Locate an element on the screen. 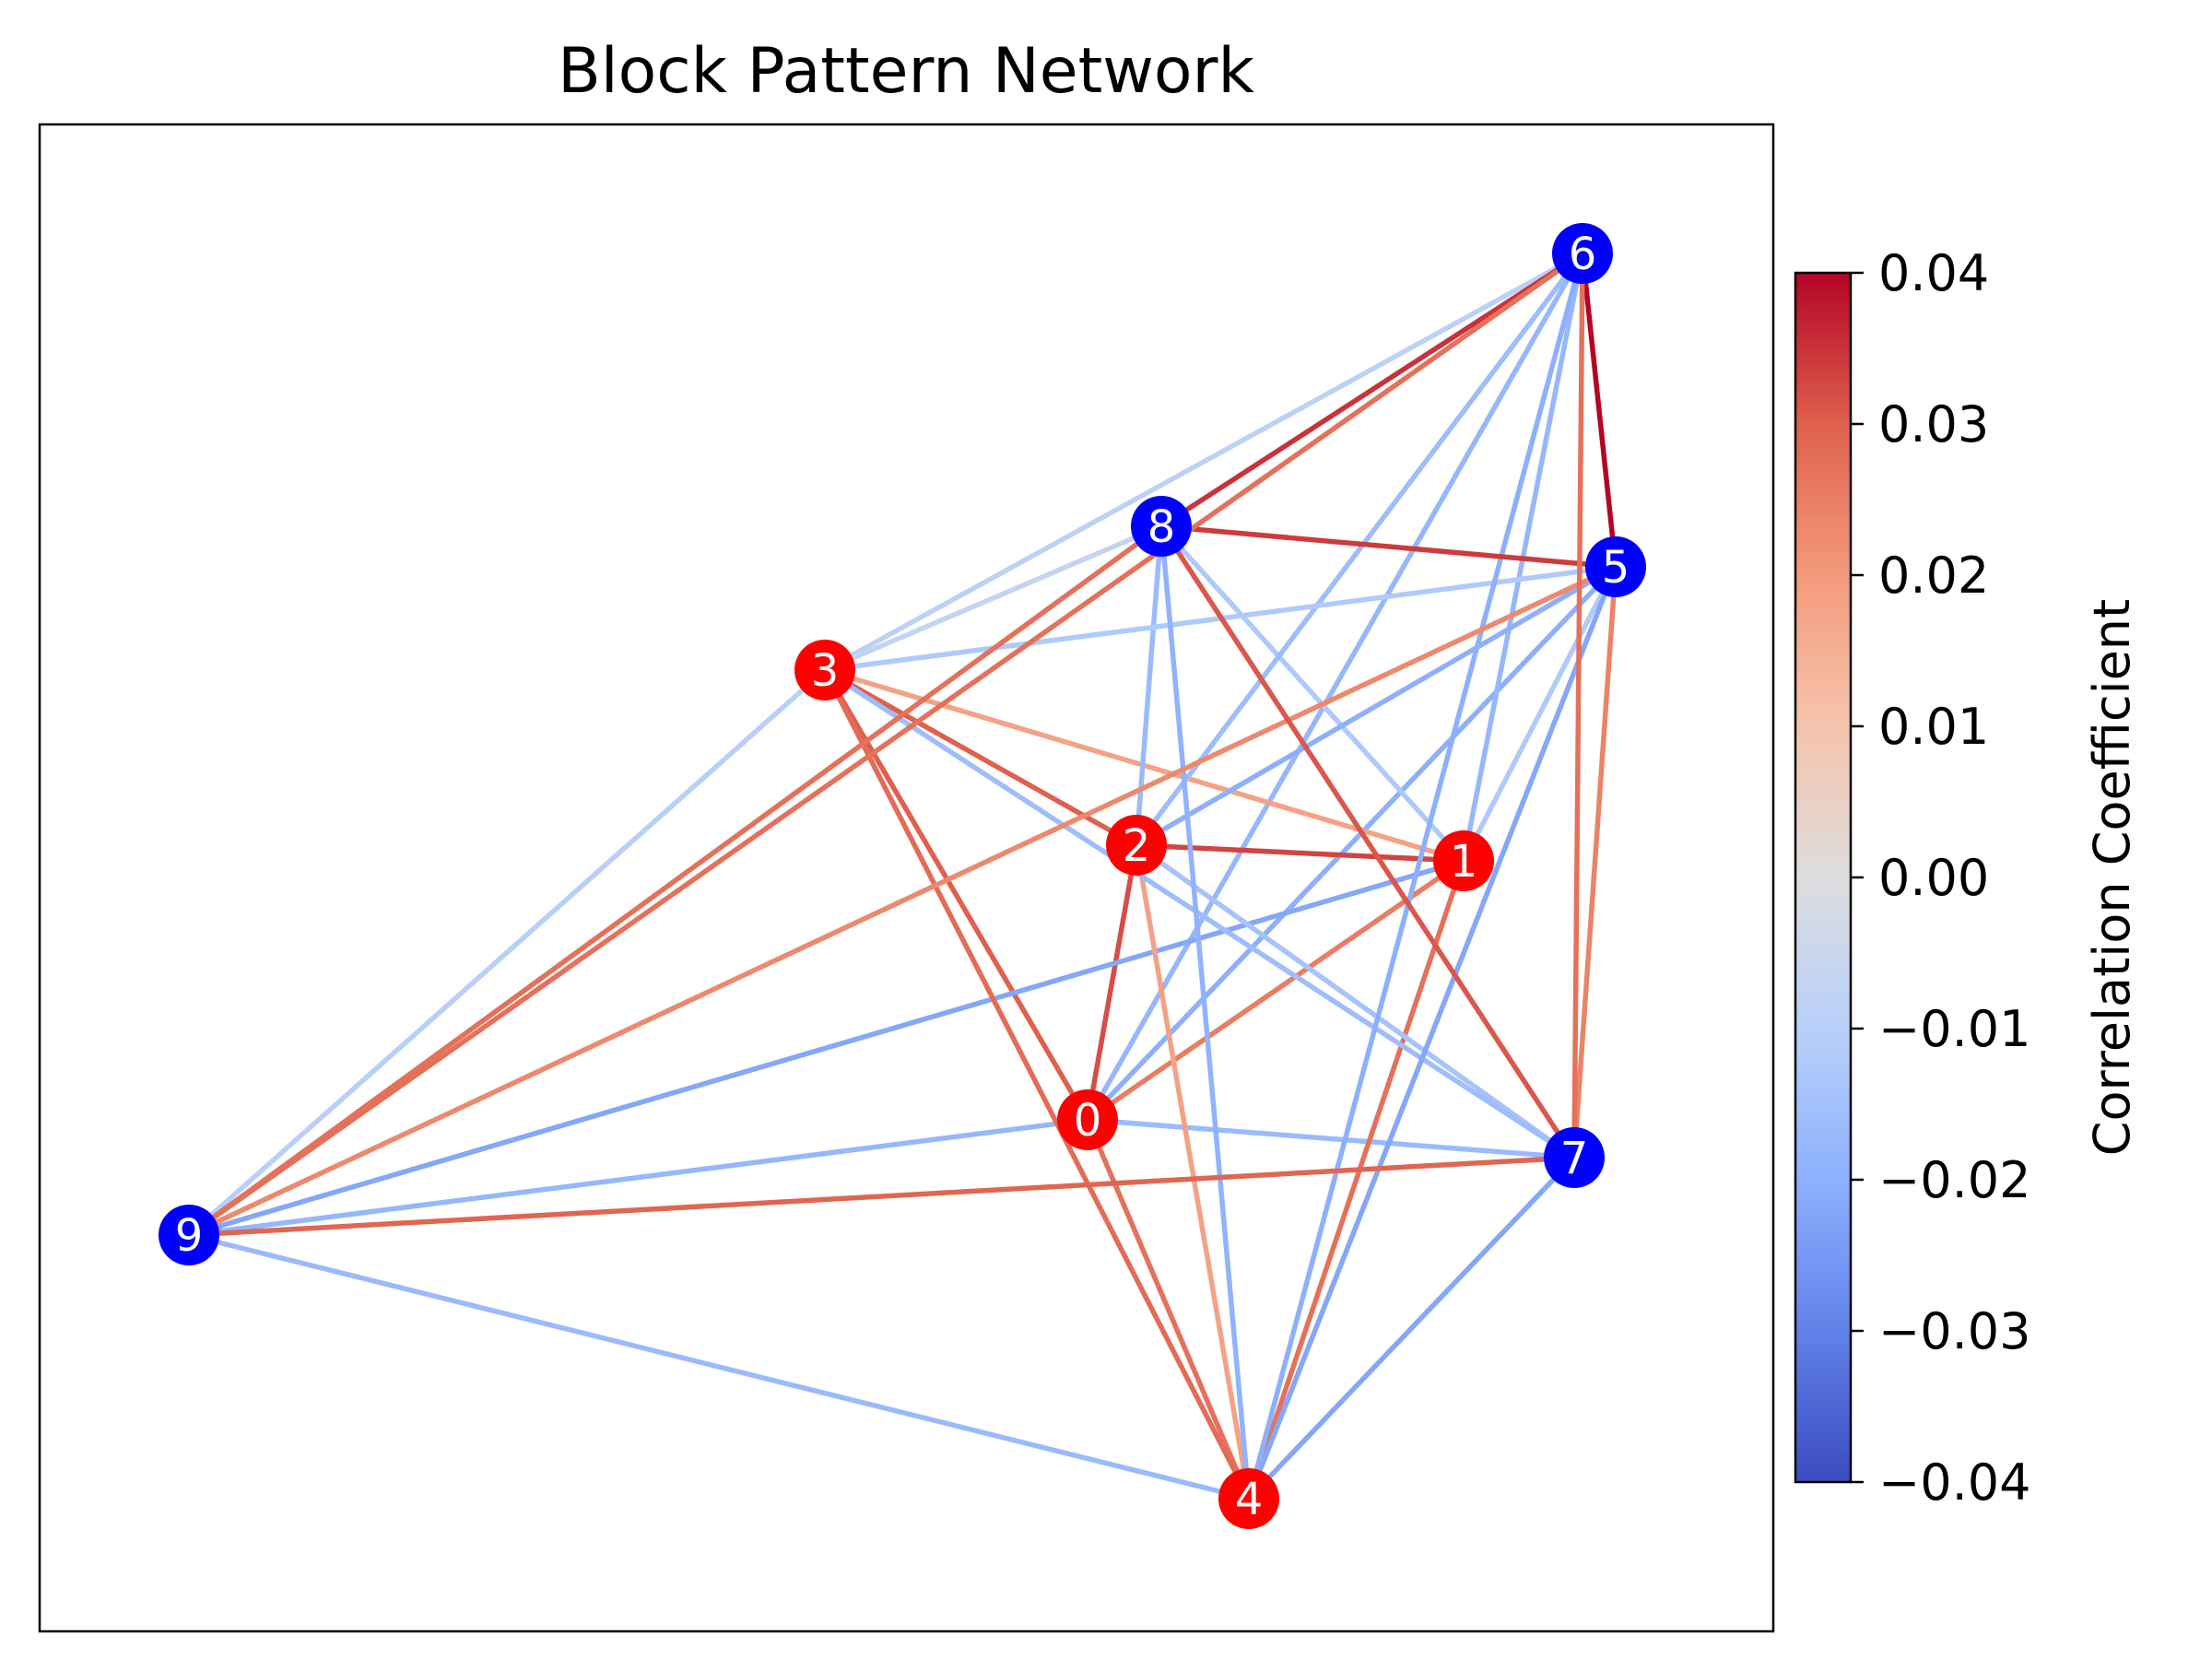  node-label: 8 is located at coordinates (1161, 527).